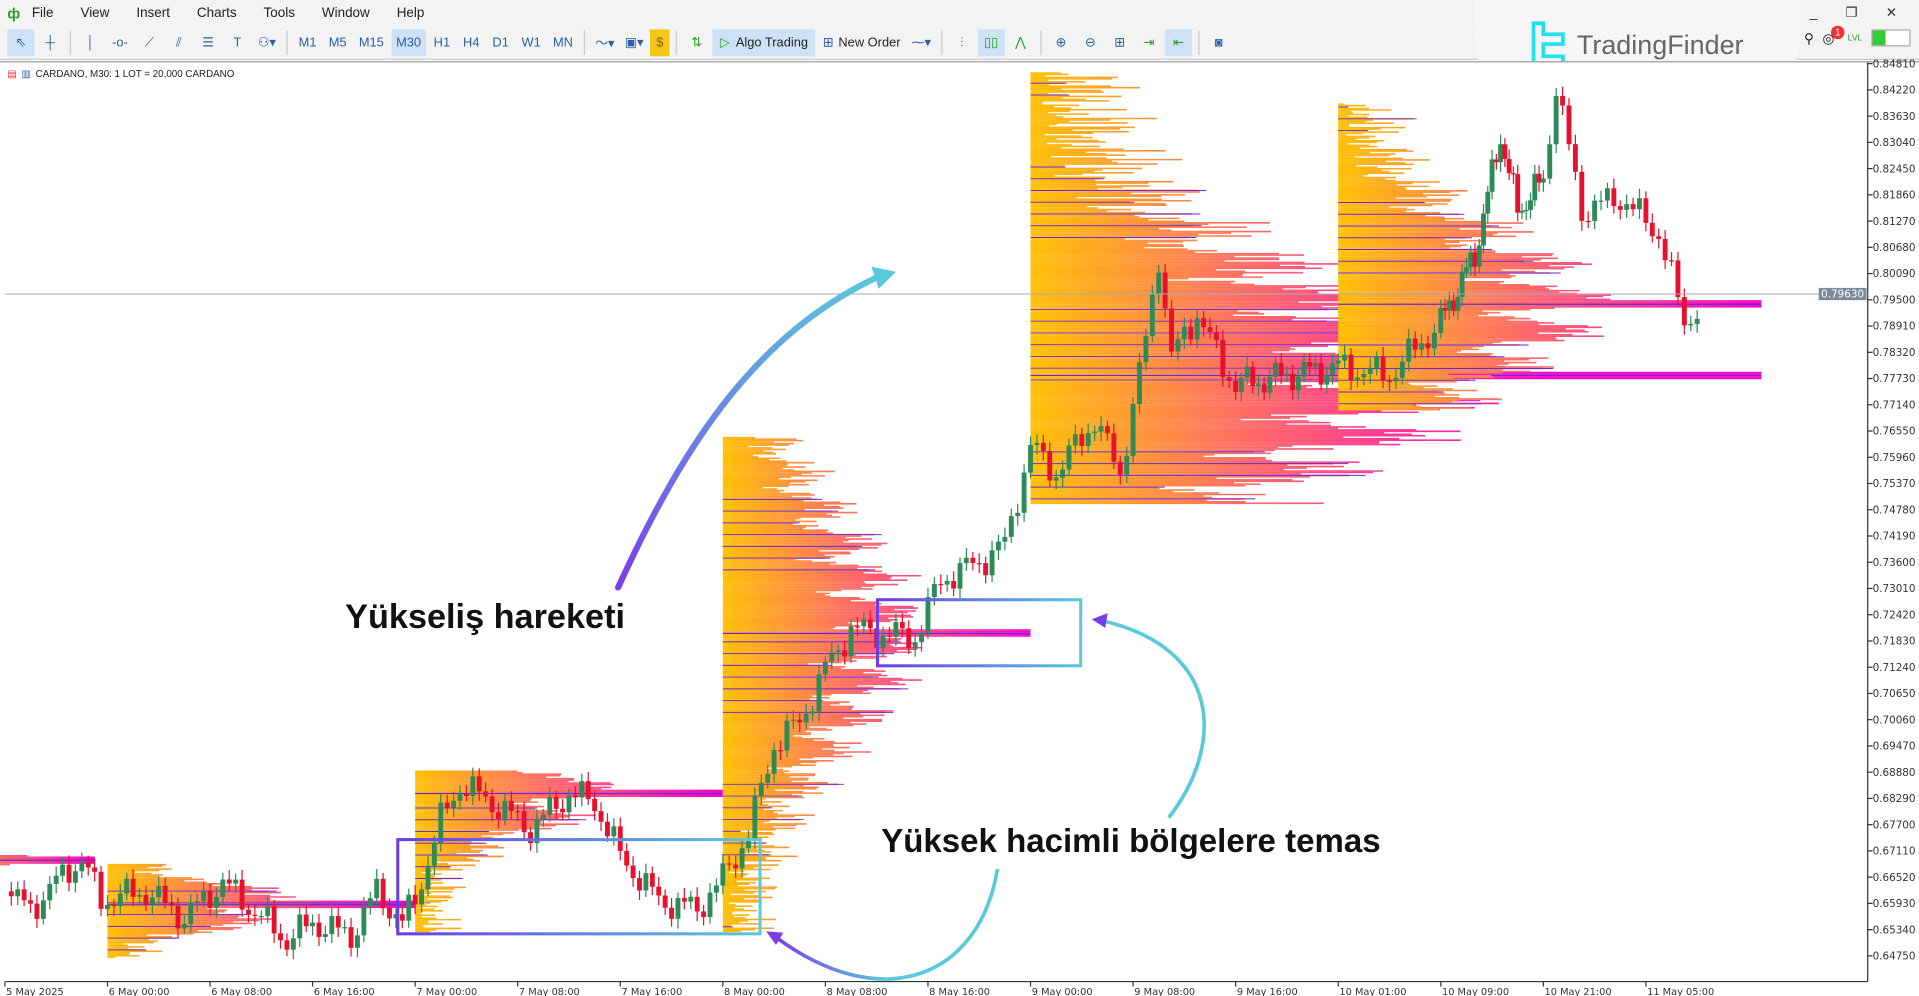 The width and height of the screenshot is (1919, 996). Describe the element at coordinates (1061, 43) in the screenshot. I see `zoom-in-icon: ⊕` at that location.